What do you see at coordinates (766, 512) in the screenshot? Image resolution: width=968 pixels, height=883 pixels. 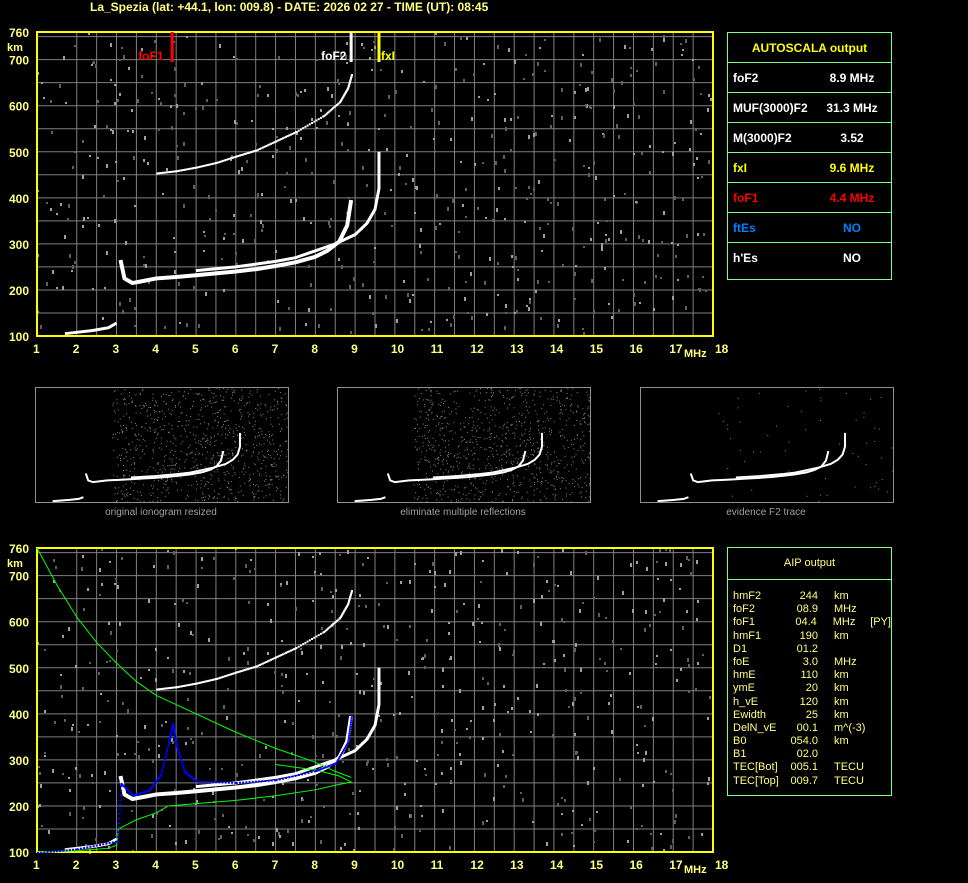 I see `thumbnail-caption: evidence F2 trace` at bounding box center [766, 512].